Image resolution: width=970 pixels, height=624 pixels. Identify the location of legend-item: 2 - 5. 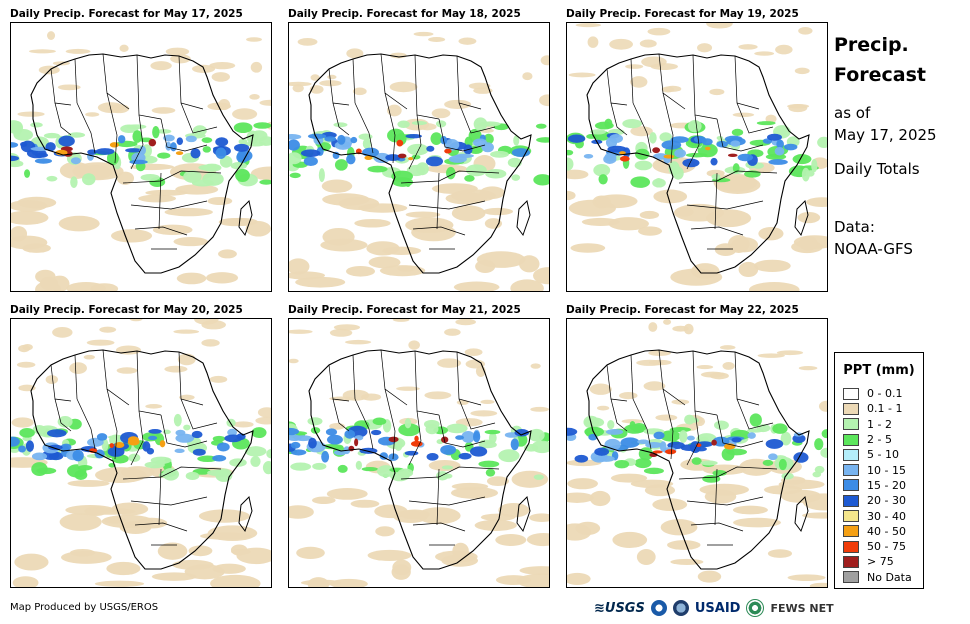
(879, 439).